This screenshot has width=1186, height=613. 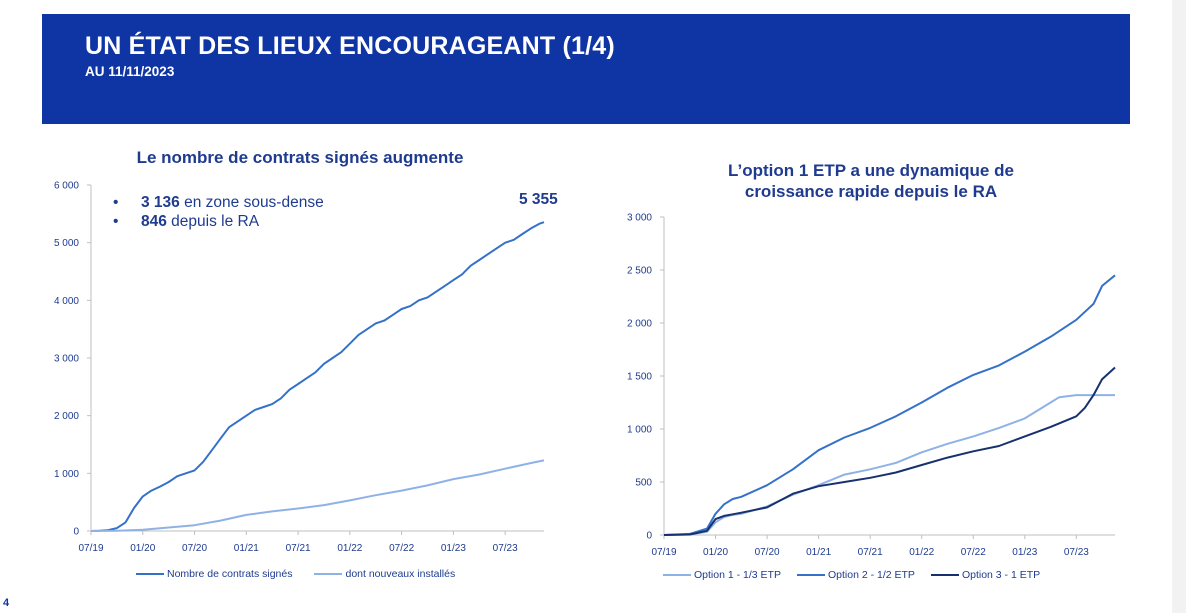 I want to click on left-x-tick-label: 01/20, so click(x=142, y=548).